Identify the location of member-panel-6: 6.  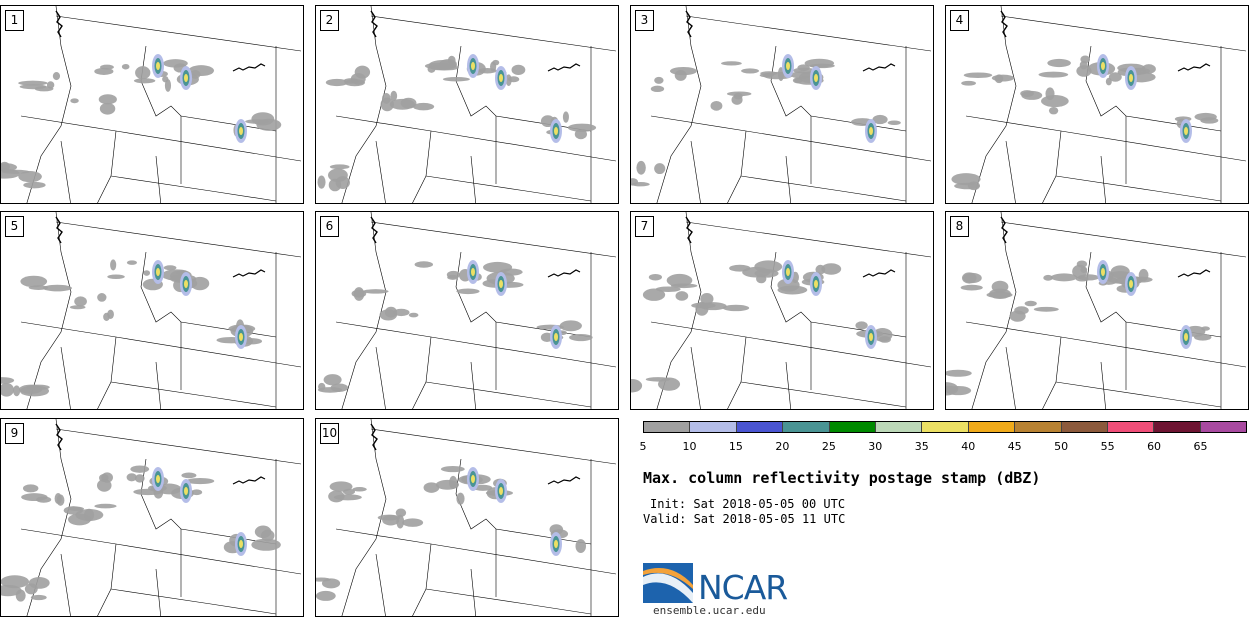
(467, 310).